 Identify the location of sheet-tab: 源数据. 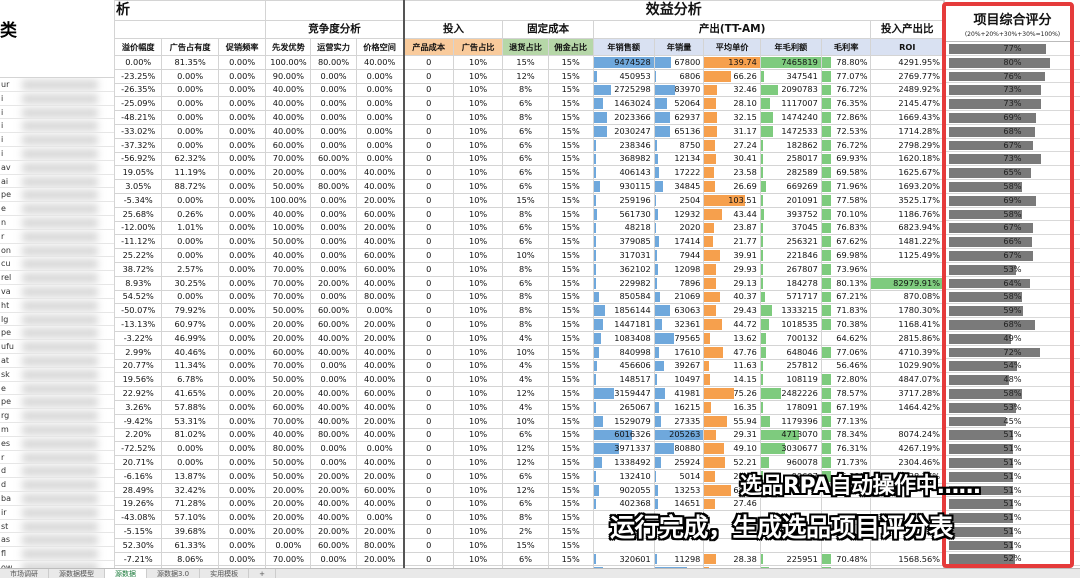
(126, 573).